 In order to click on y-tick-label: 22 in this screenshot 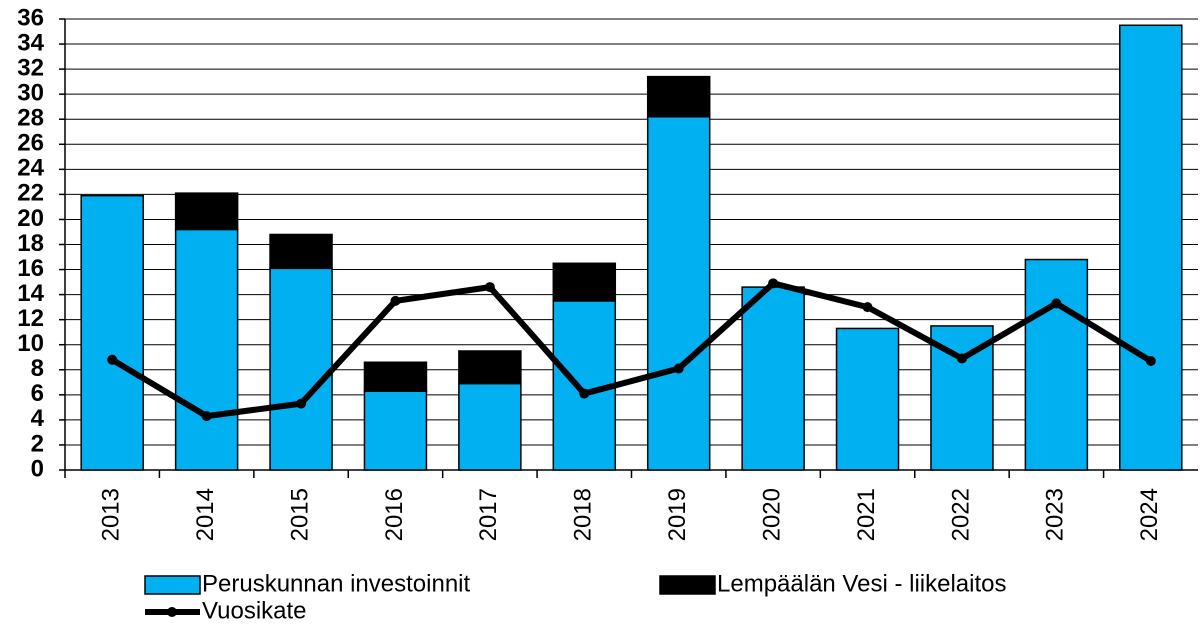, I will do `click(30, 193)`.